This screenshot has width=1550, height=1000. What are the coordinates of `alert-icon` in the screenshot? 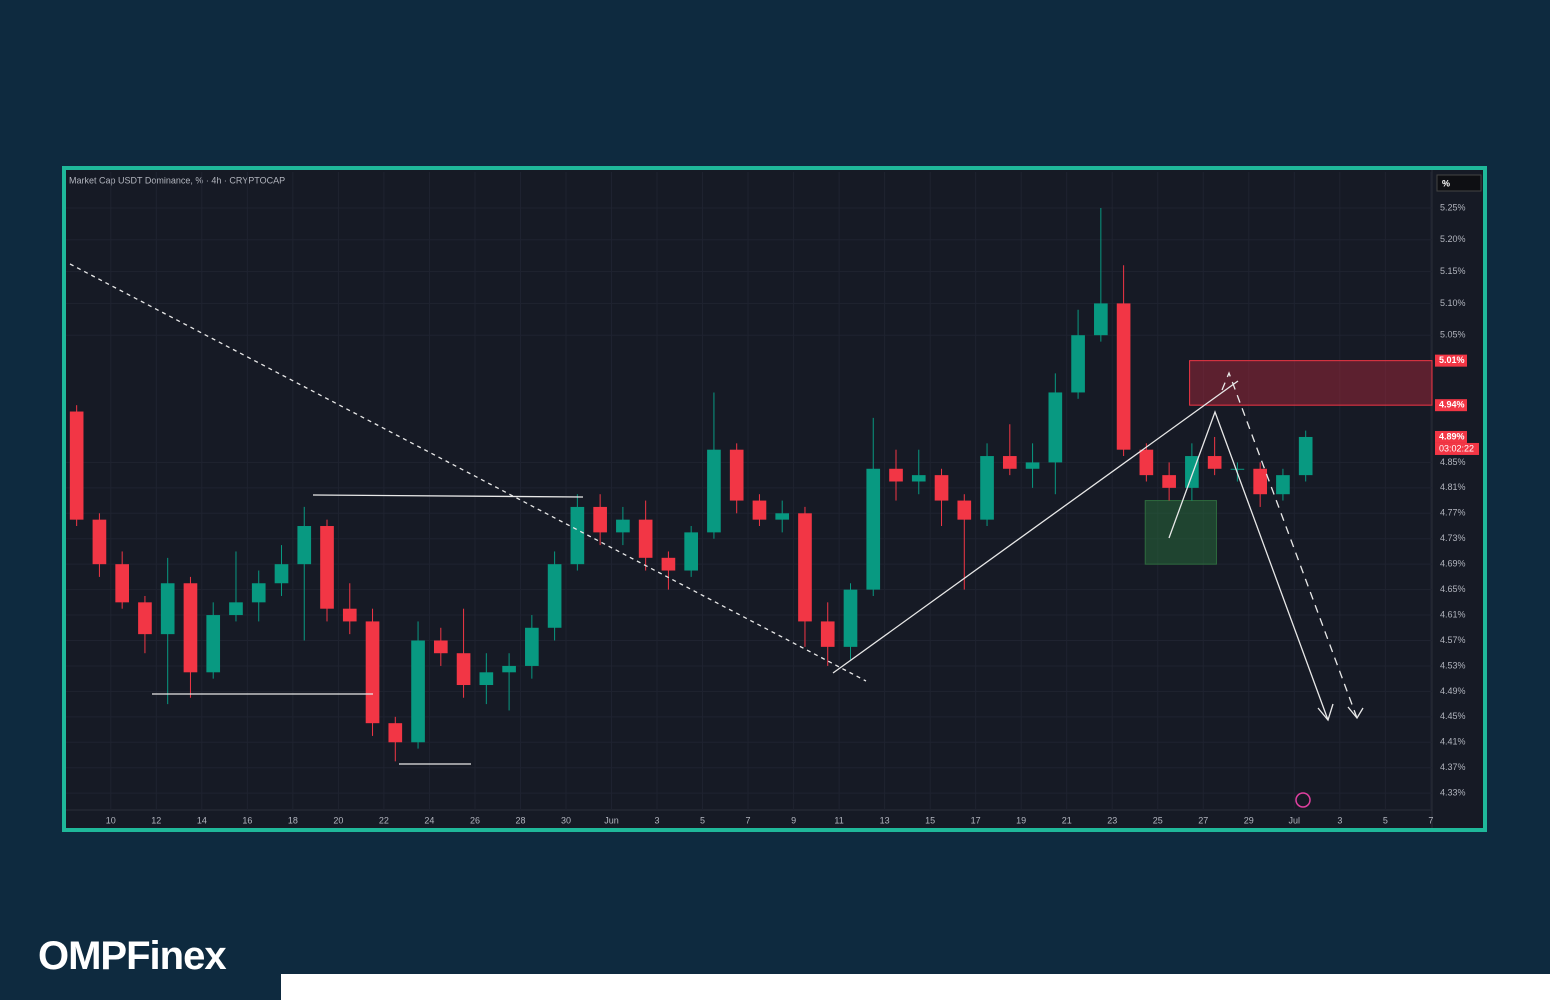 It's located at (1303, 800).